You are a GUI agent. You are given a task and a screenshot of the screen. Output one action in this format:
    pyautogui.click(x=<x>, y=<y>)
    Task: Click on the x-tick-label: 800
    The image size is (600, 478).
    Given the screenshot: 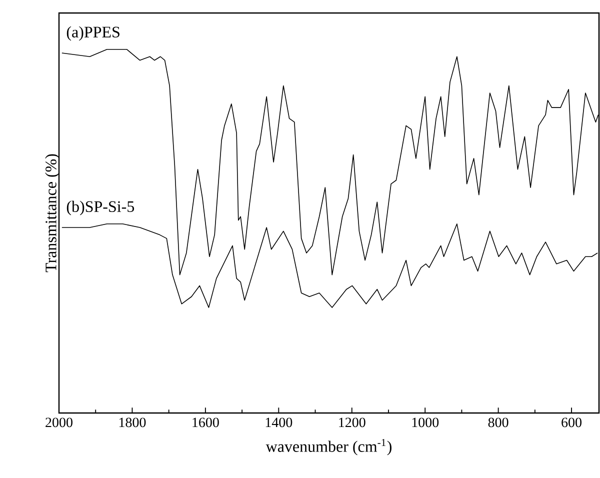 What is the action you would take?
    pyautogui.click(x=498, y=423)
    